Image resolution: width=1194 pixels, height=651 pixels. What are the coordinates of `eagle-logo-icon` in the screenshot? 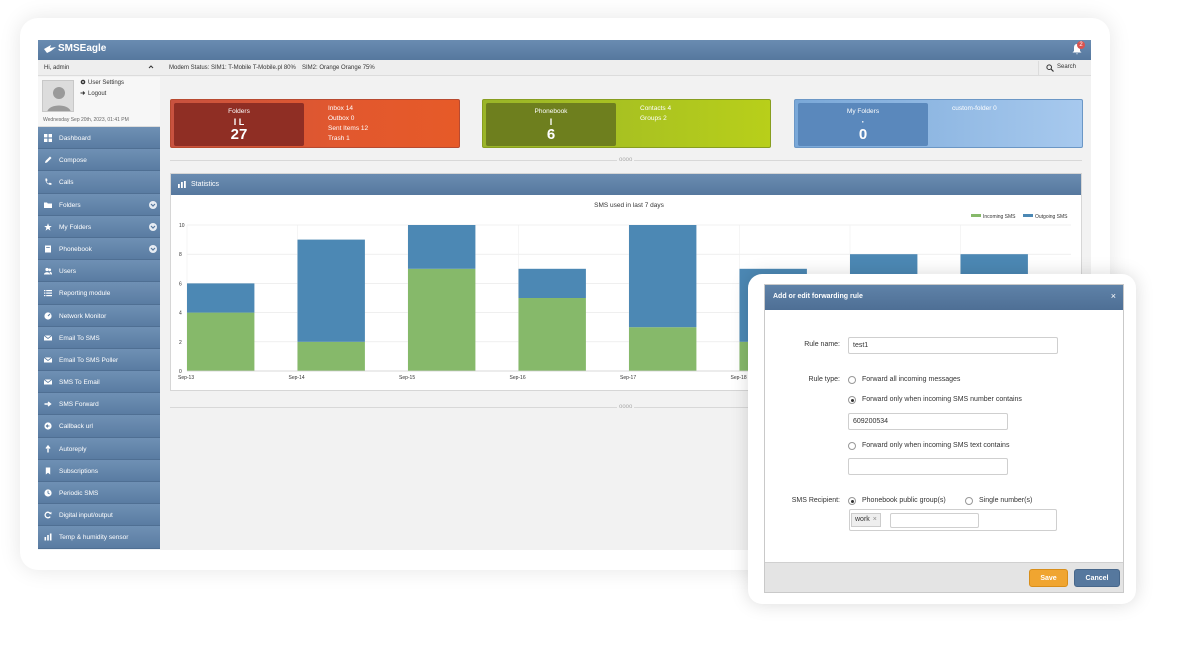 It's located at (50, 49).